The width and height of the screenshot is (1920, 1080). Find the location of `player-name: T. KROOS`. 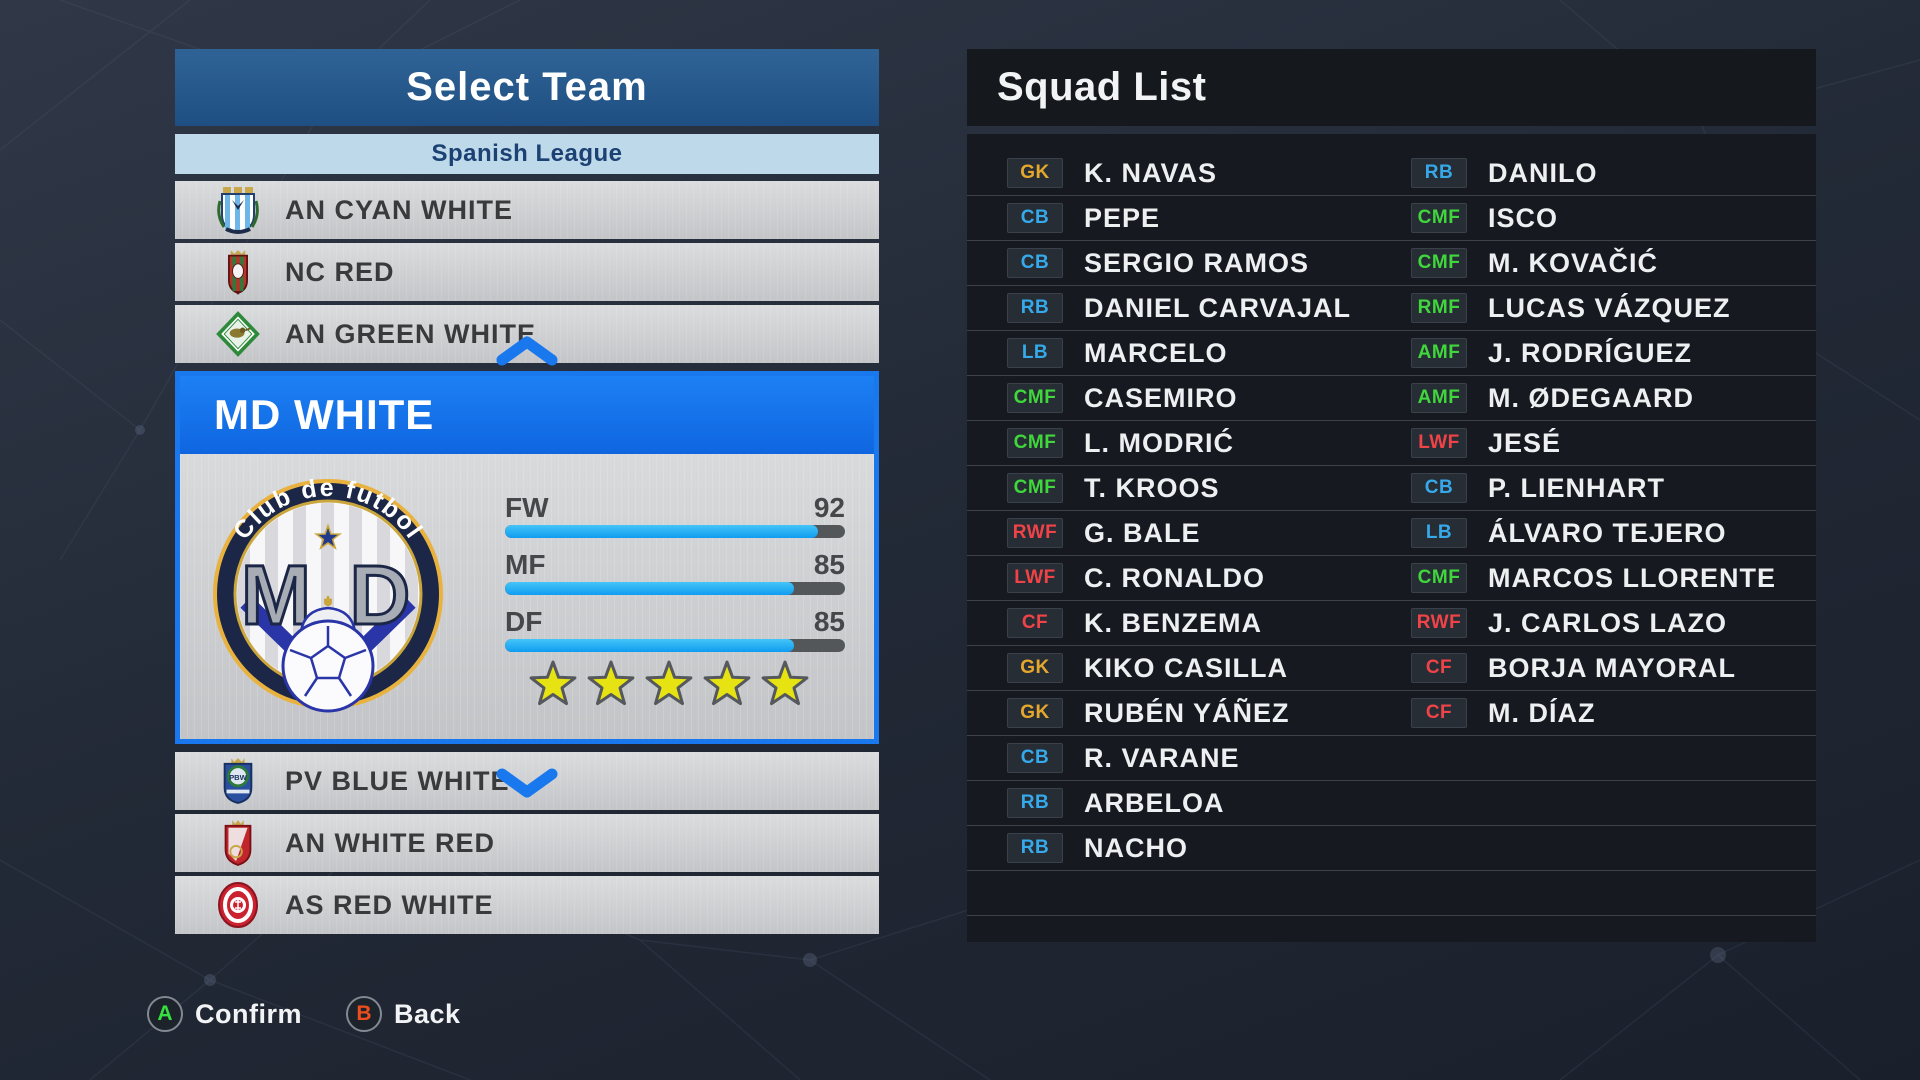

player-name: T. KROOS is located at coordinates (1152, 487).